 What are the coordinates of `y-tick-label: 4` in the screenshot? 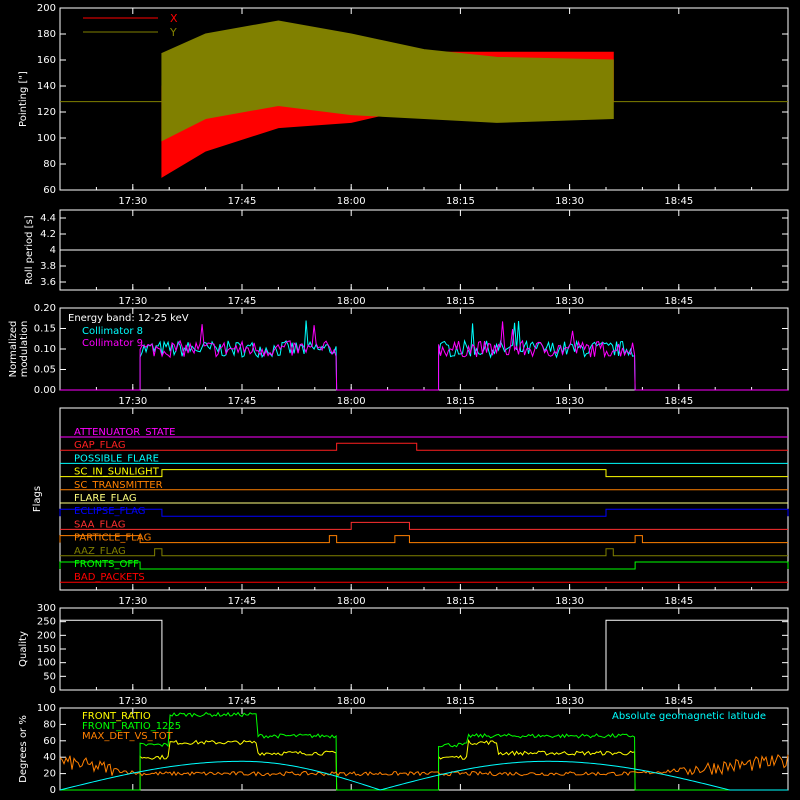 It's located at (53, 250).